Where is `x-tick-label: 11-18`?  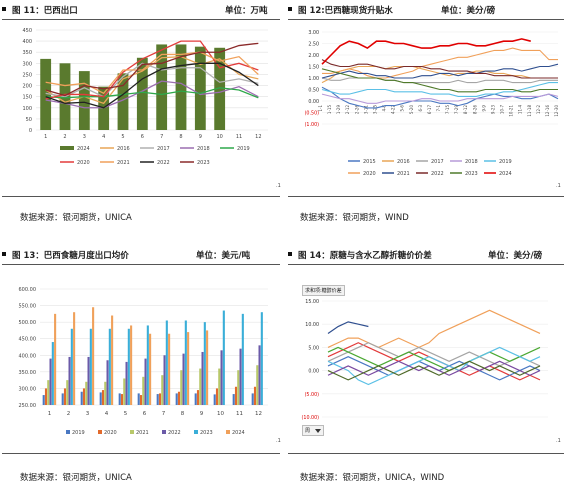
x-tick-label: 11-18 is located at coordinates (529, 111).